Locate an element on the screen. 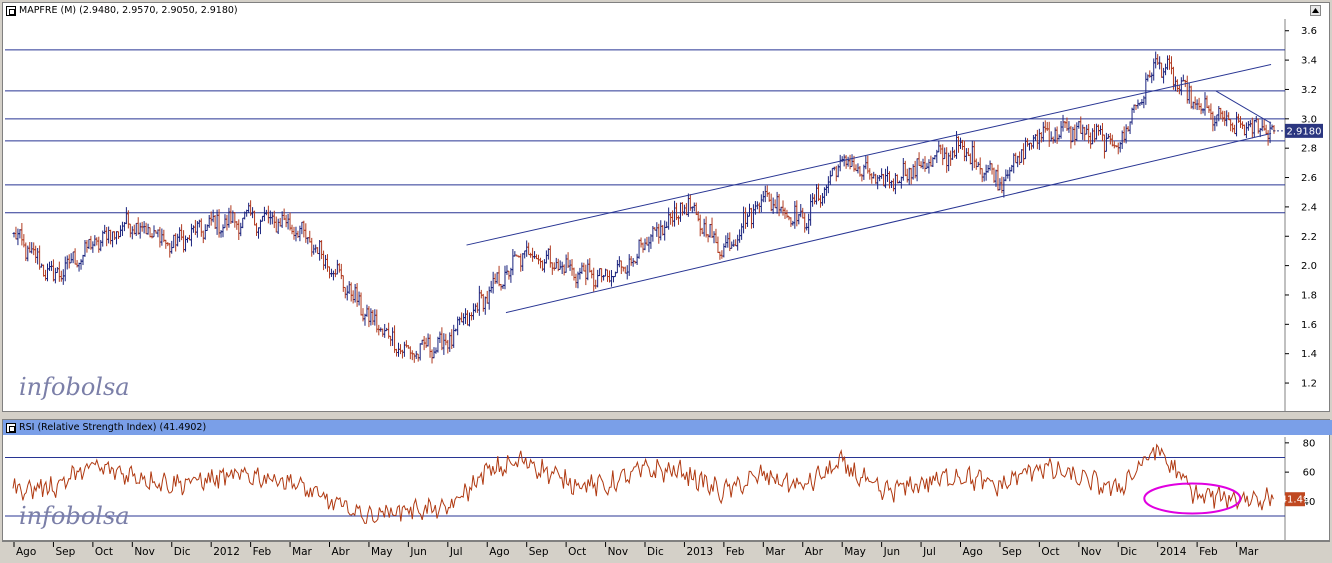 The height and width of the screenshot is (563, 1332). price-y-tick-label: 1.6 is located at coordinates (1309, 325).